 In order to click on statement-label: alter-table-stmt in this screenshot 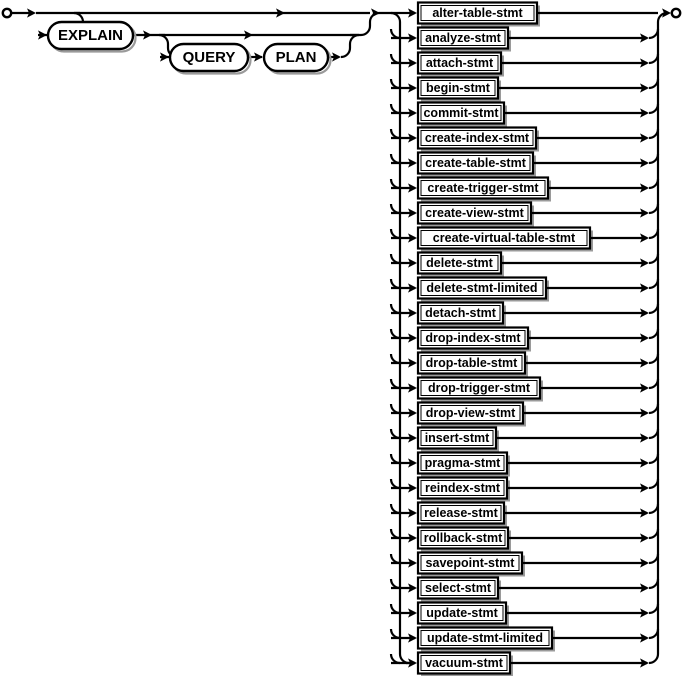, I will do `click(477, 13)`.